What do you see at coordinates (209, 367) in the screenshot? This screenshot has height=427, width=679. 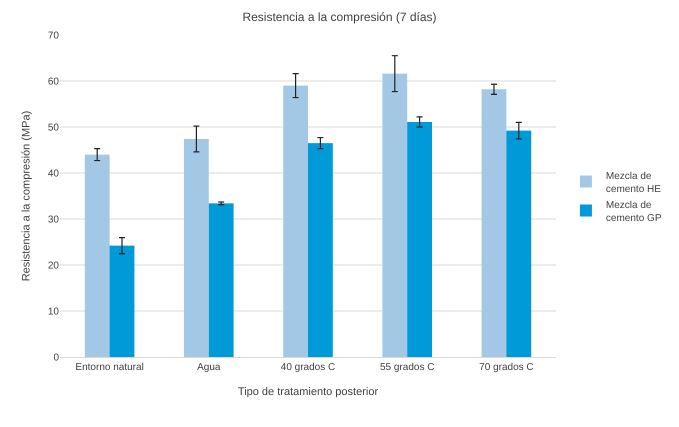 I see `x-tick-label: Agua` at bounding box center [209, 367].